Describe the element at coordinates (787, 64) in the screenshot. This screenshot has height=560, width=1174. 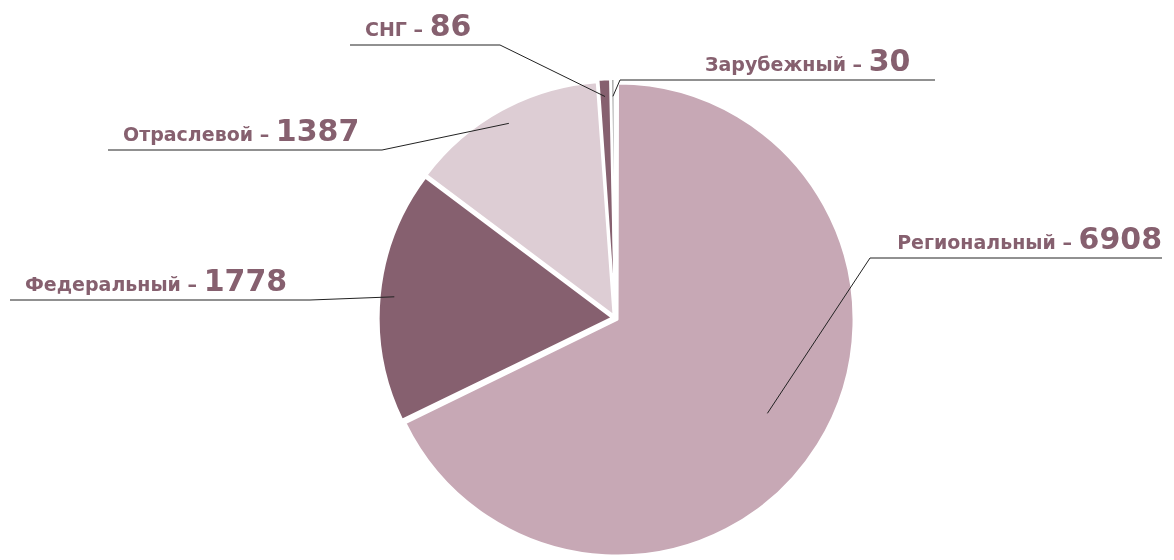
I see `slice-label: Зарубежный –` at that location.